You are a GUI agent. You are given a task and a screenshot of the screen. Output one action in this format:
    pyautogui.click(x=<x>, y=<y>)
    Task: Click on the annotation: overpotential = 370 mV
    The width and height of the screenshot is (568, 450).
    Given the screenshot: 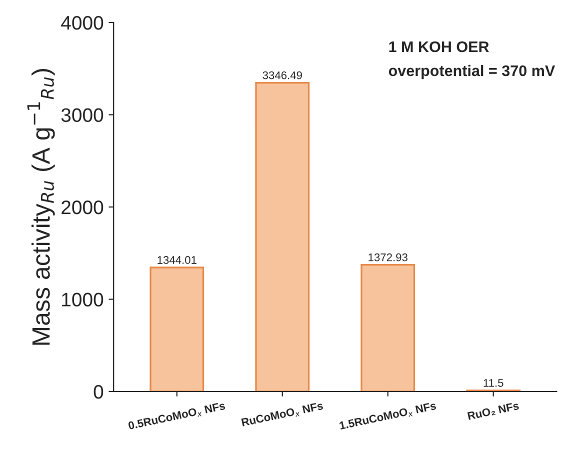 What is the action you would take?
    pyautogui.click(x=472, y=72)
    